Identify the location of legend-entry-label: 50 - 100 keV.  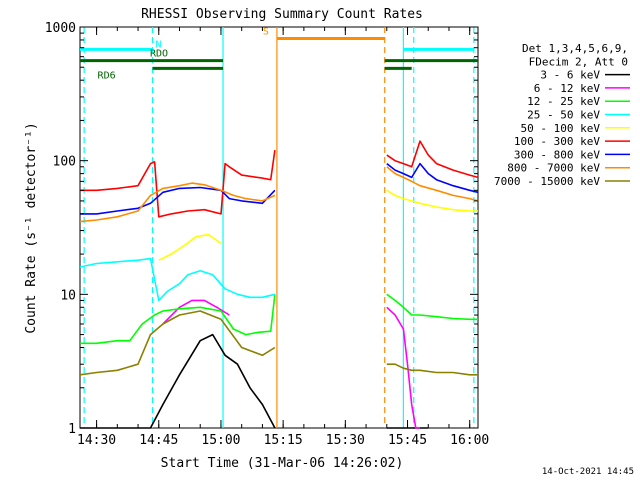
(561, 128).